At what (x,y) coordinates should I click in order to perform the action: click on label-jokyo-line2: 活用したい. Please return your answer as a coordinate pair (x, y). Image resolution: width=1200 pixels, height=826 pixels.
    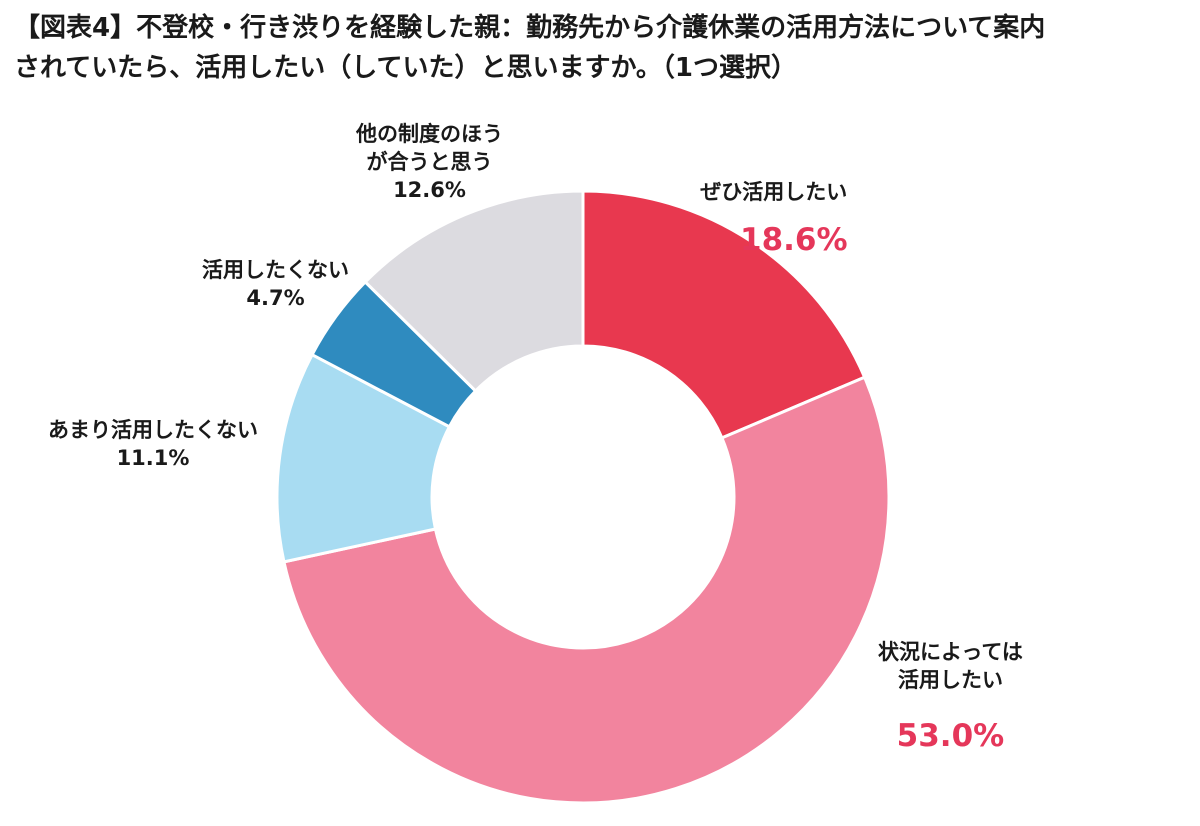
    Looking at the image, I should click on (950, 680).